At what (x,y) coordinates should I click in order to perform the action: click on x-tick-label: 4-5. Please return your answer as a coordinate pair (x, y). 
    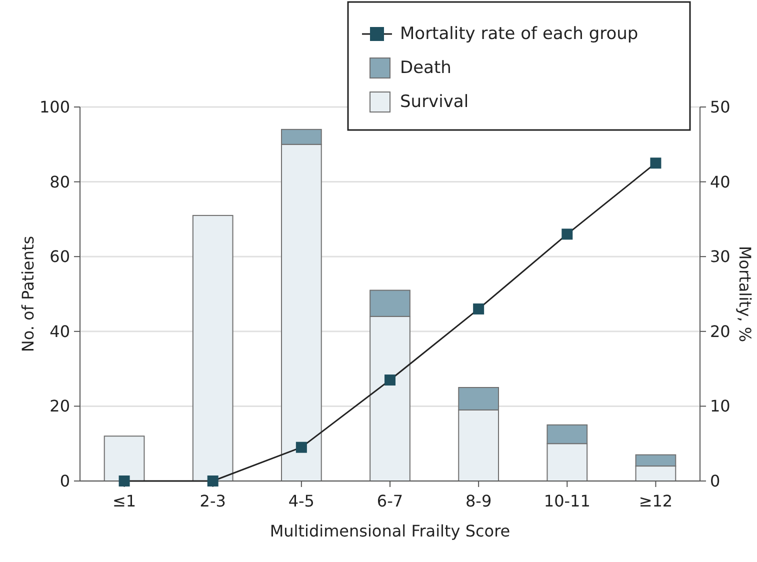
    Looking at the image, I should click on (301, 501).